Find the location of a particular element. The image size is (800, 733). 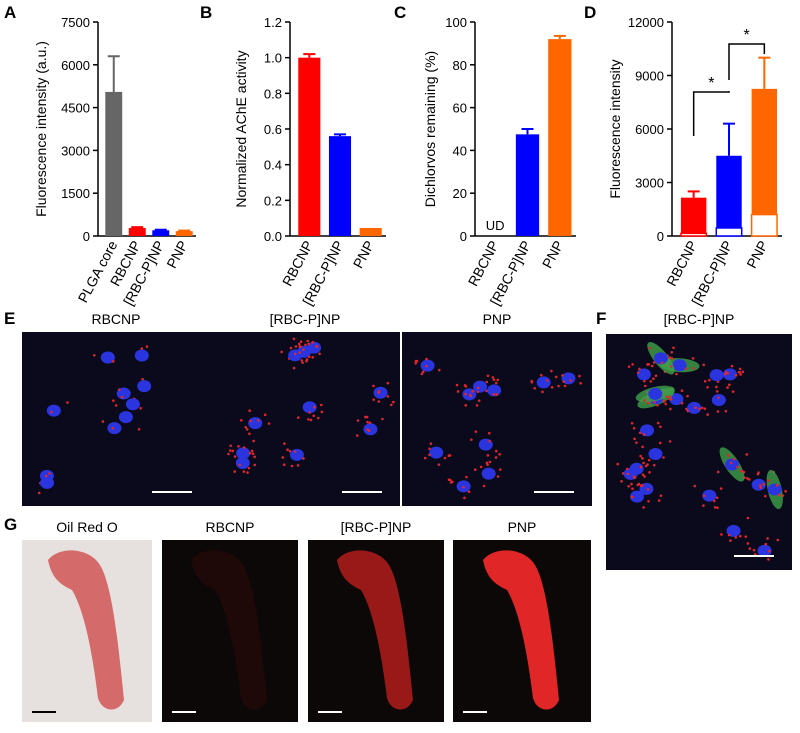

y-axis-title: Fluorescence intensity (a.u.) is located at coordinates (41, 129).